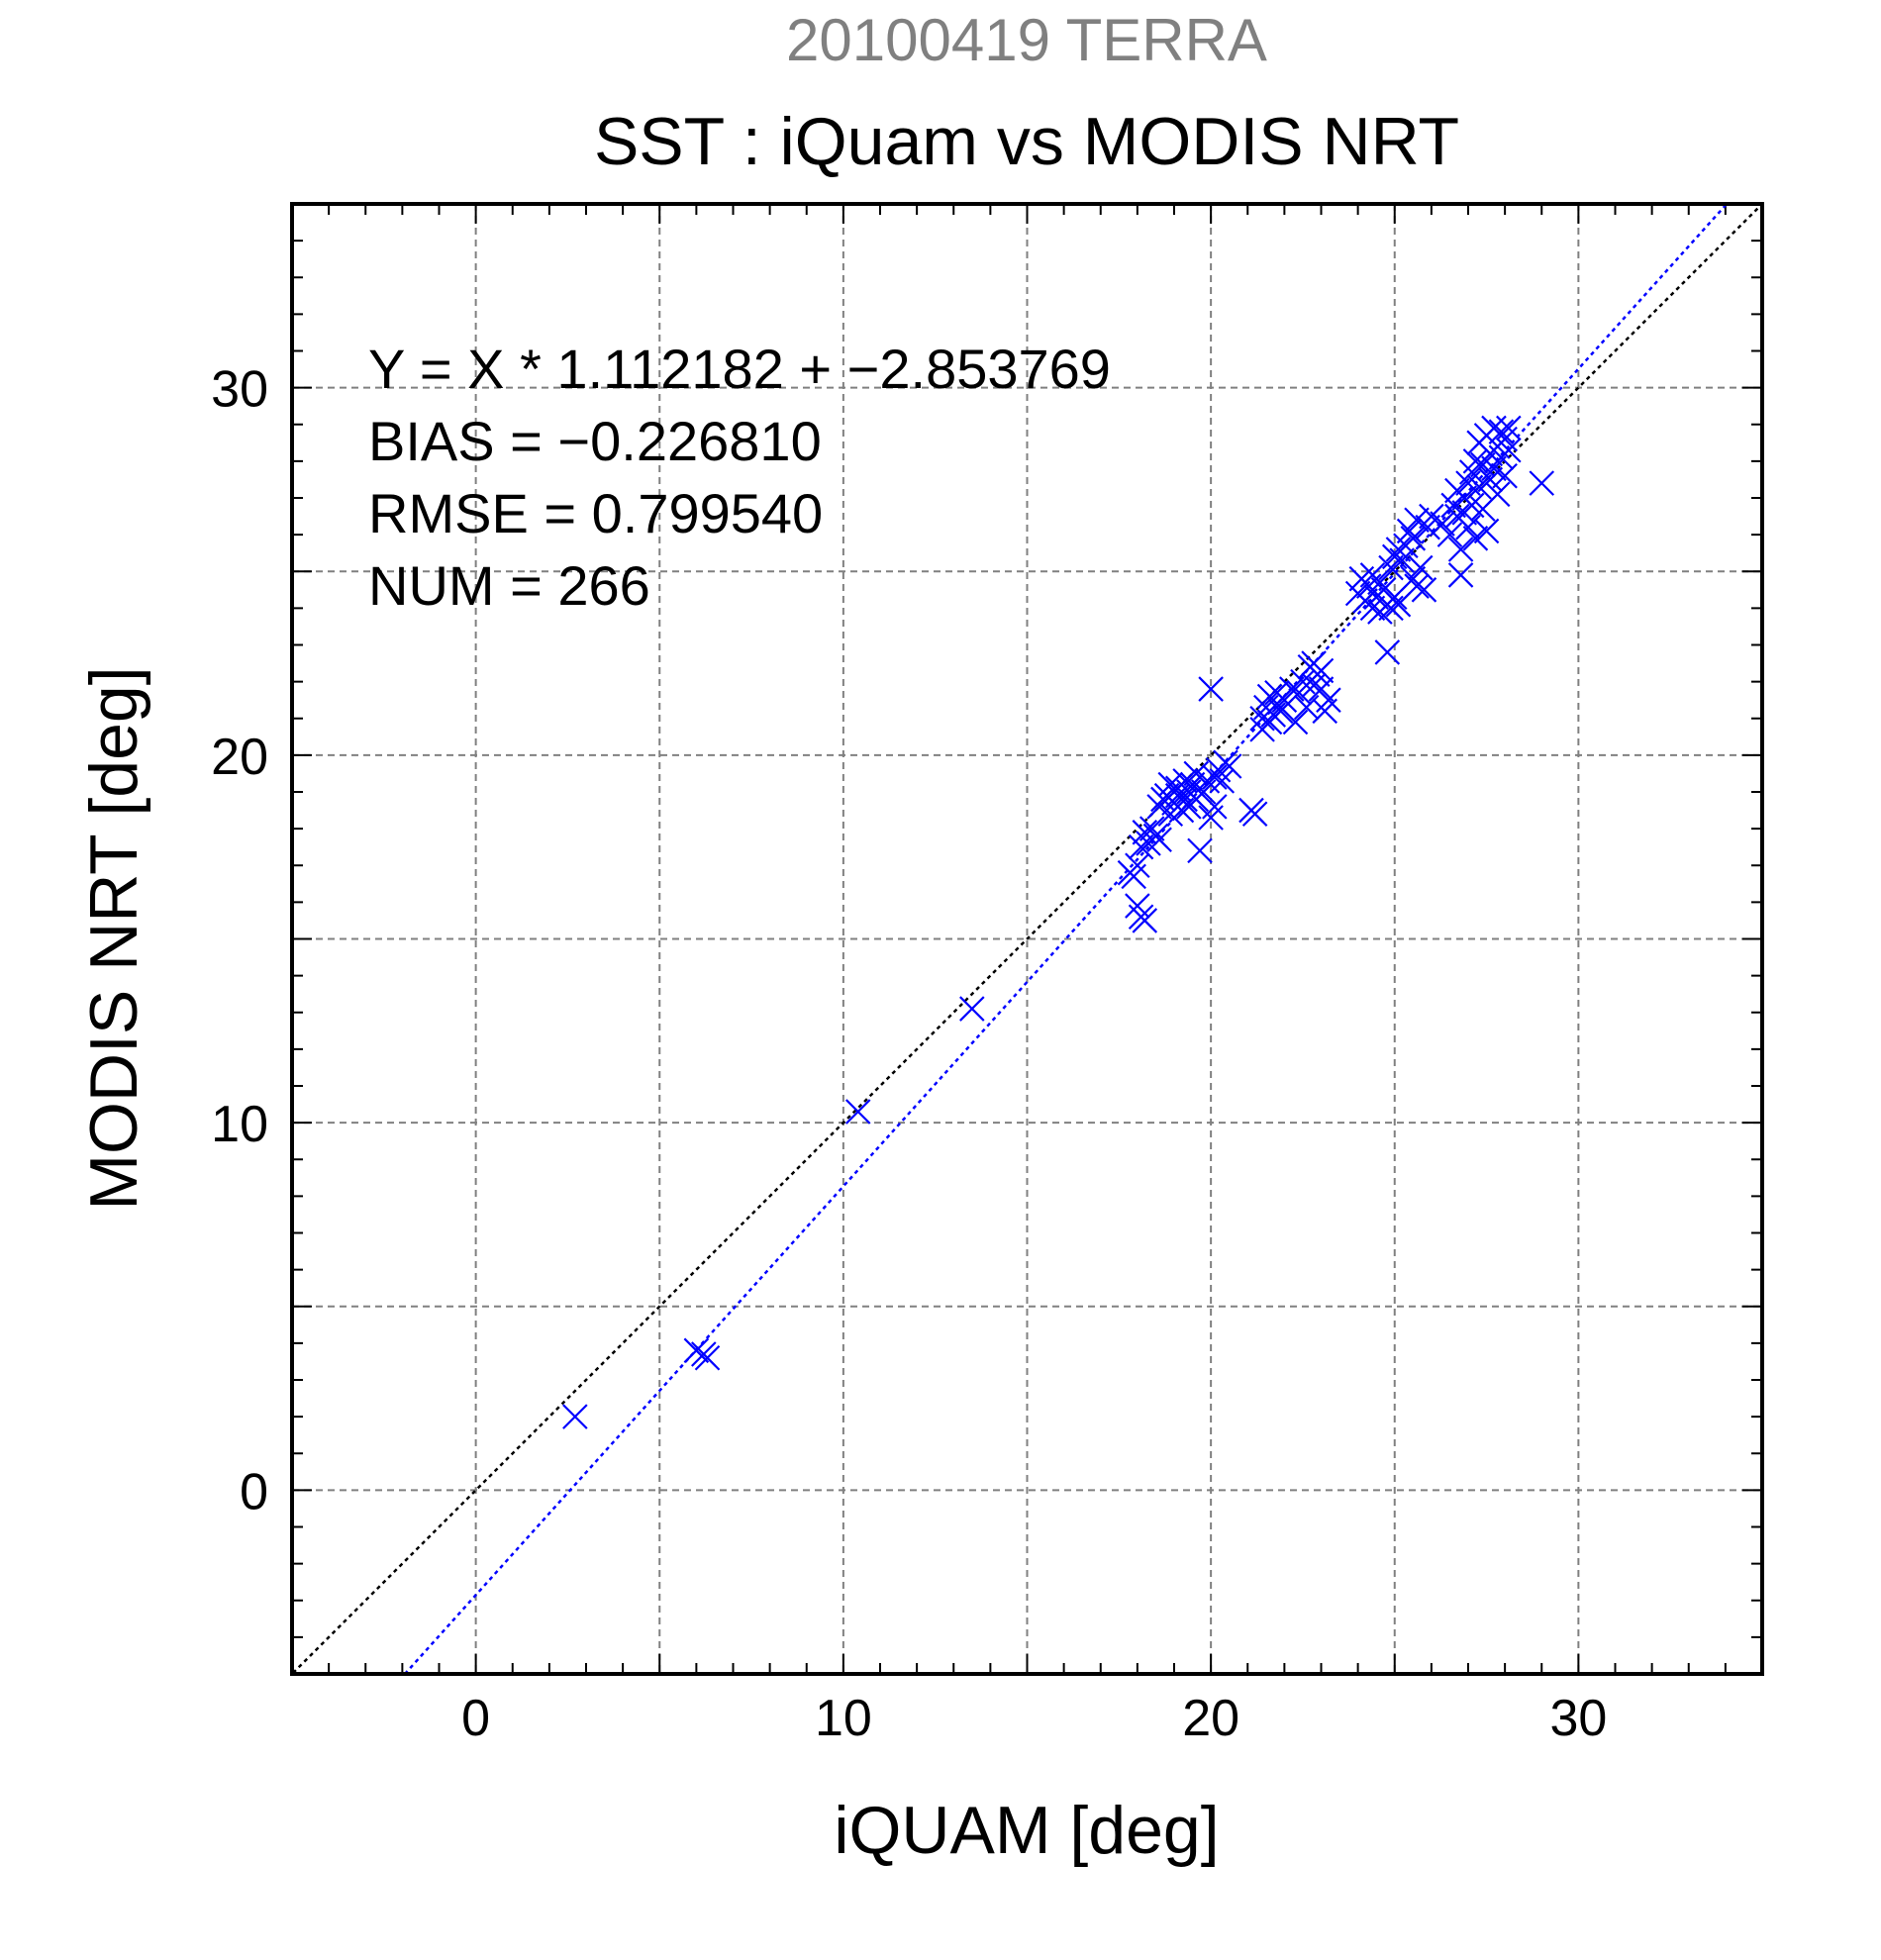 This screenshot has height=1960, width=1881. What do you see at coordinates (1210, 1718) in the screenshot?
I see `x-tick-label: 20` at bounding box center [1210, 1718].